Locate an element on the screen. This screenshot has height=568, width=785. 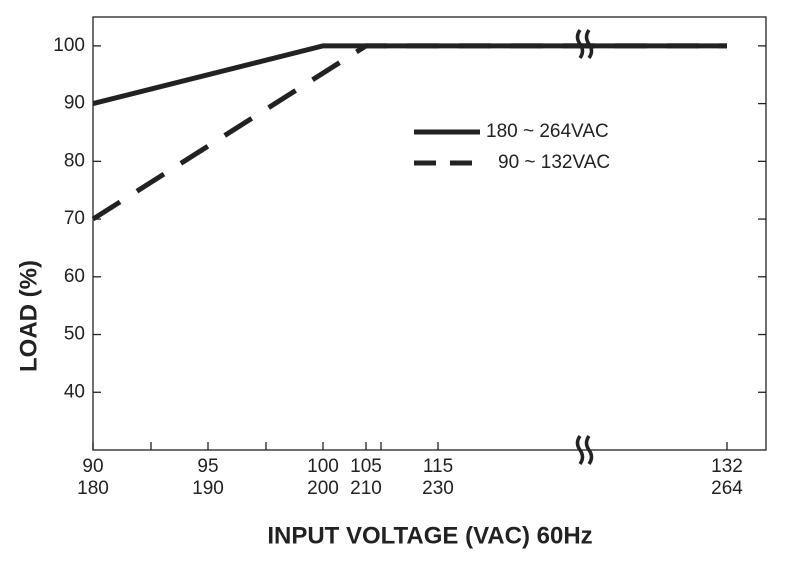
x-axis-label: INPUT VOLTAGE (VAC) 60Hz is located at coordinates (429, 535).